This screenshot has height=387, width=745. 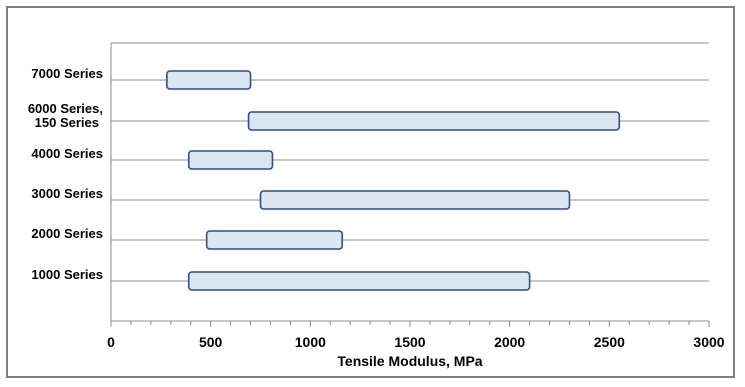 What do you see at coordinates (67, 233) in the screenshot?
I see `category-label: 2000 Series` at bounding box center [67, 233].